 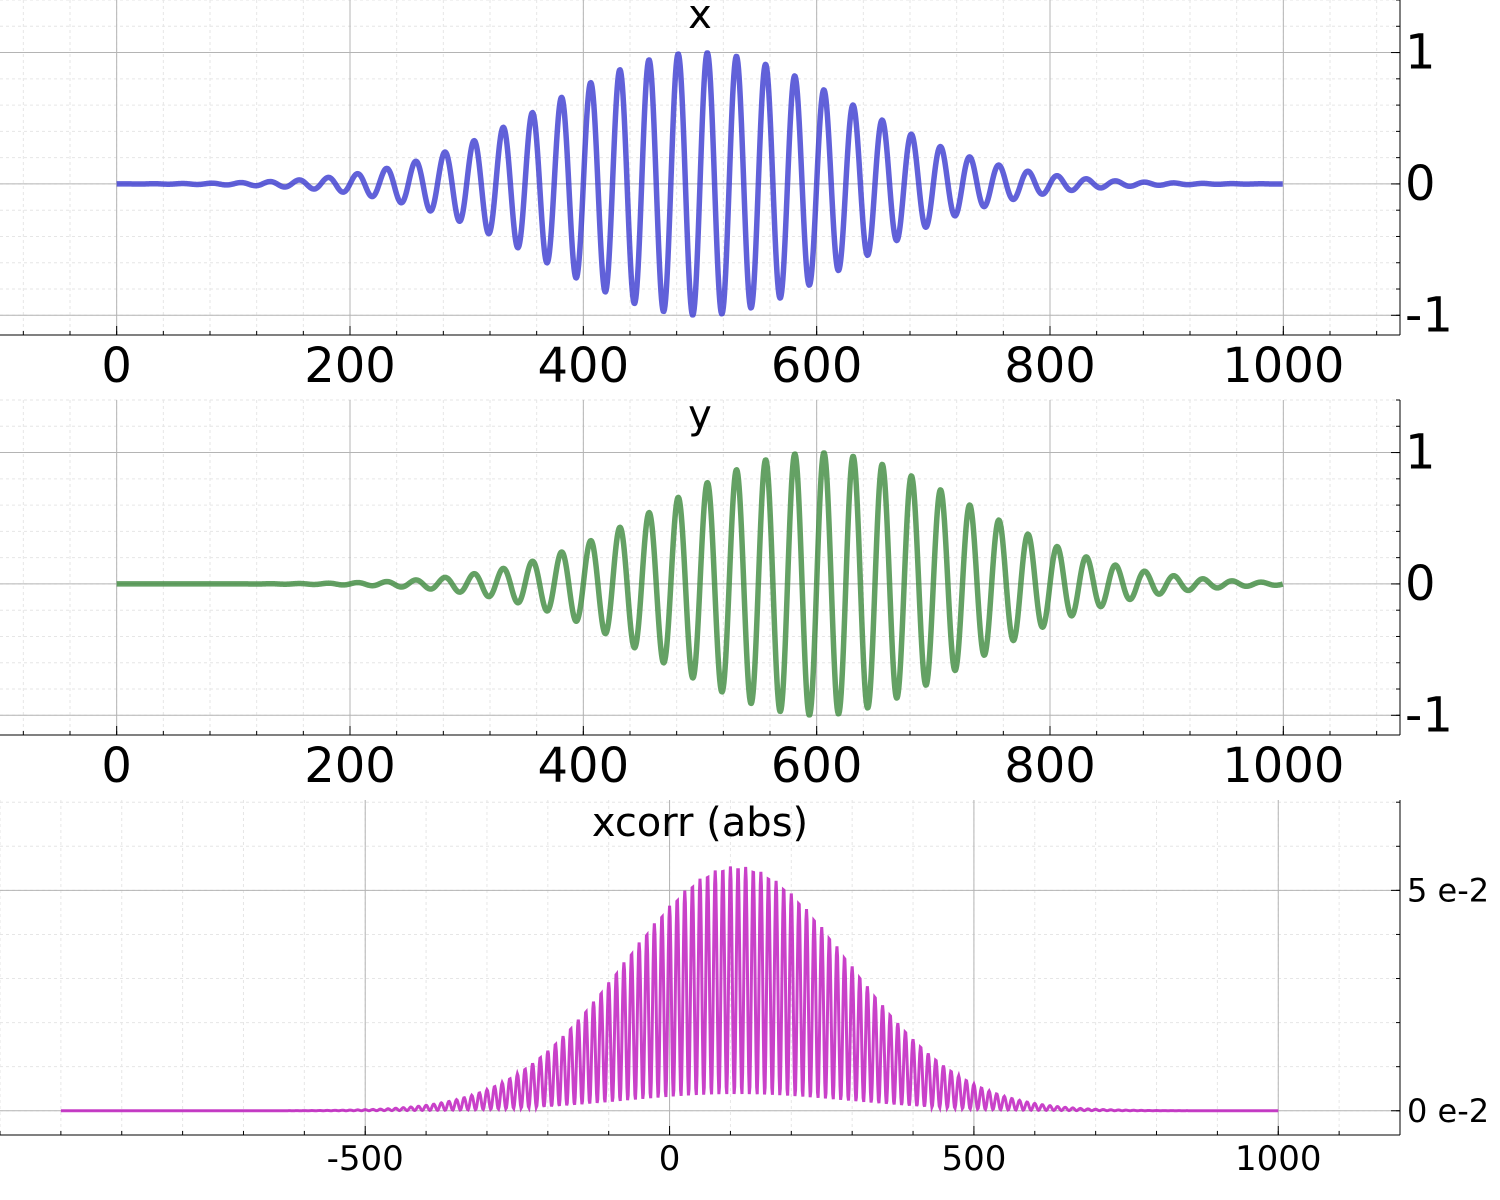 What do you see at coordinates (700, 823) in the screenshot?
I see `chart-title: xcorr (abs)` at bounding box center [700, 823].